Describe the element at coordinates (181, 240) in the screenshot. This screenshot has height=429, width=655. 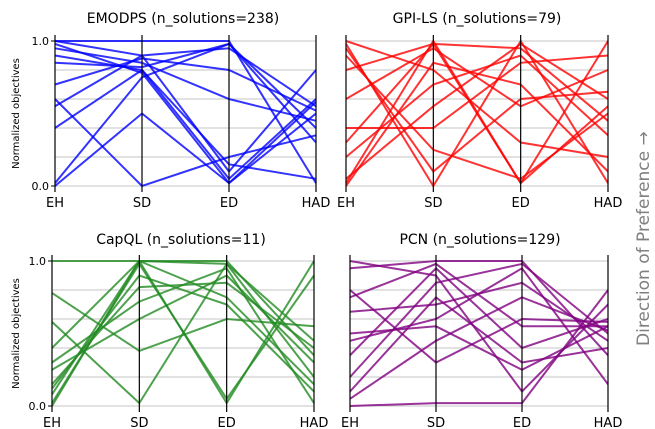
I see `chart-title: CapQL (n_solutions=11)` at that location.